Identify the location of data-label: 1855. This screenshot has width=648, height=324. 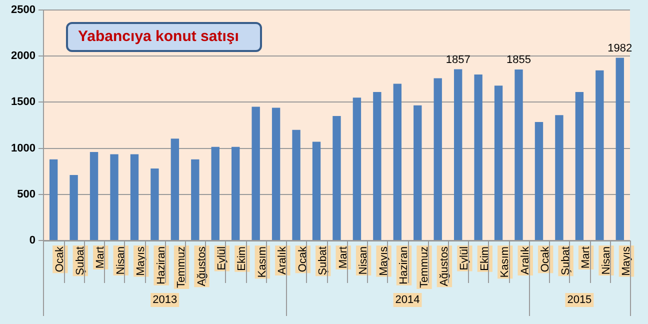
(519, 60).